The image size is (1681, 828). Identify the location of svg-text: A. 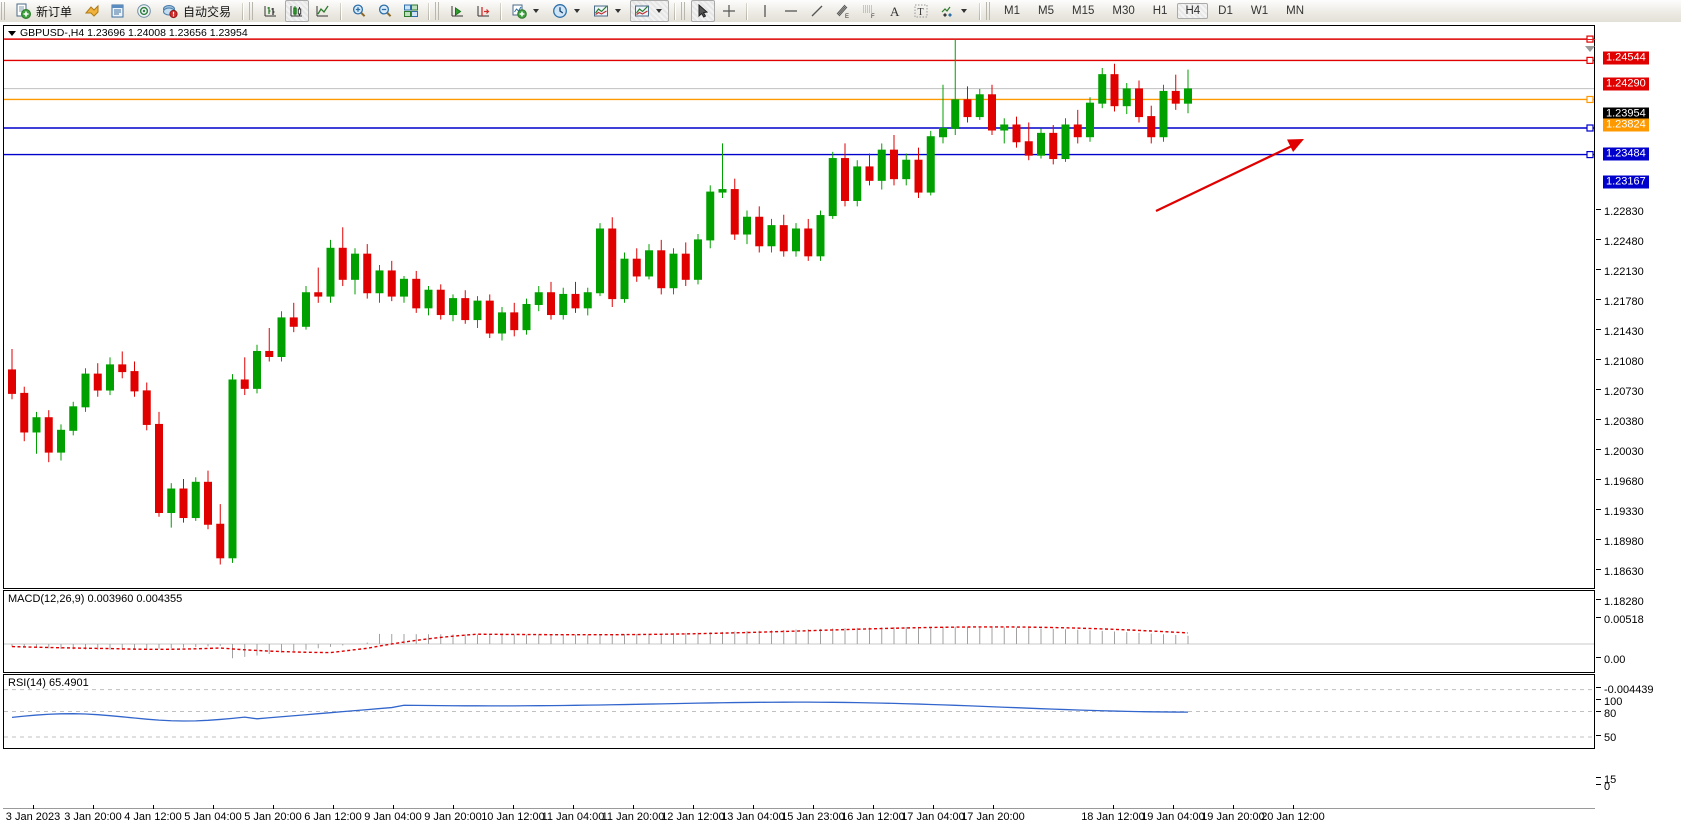
(895, 11).